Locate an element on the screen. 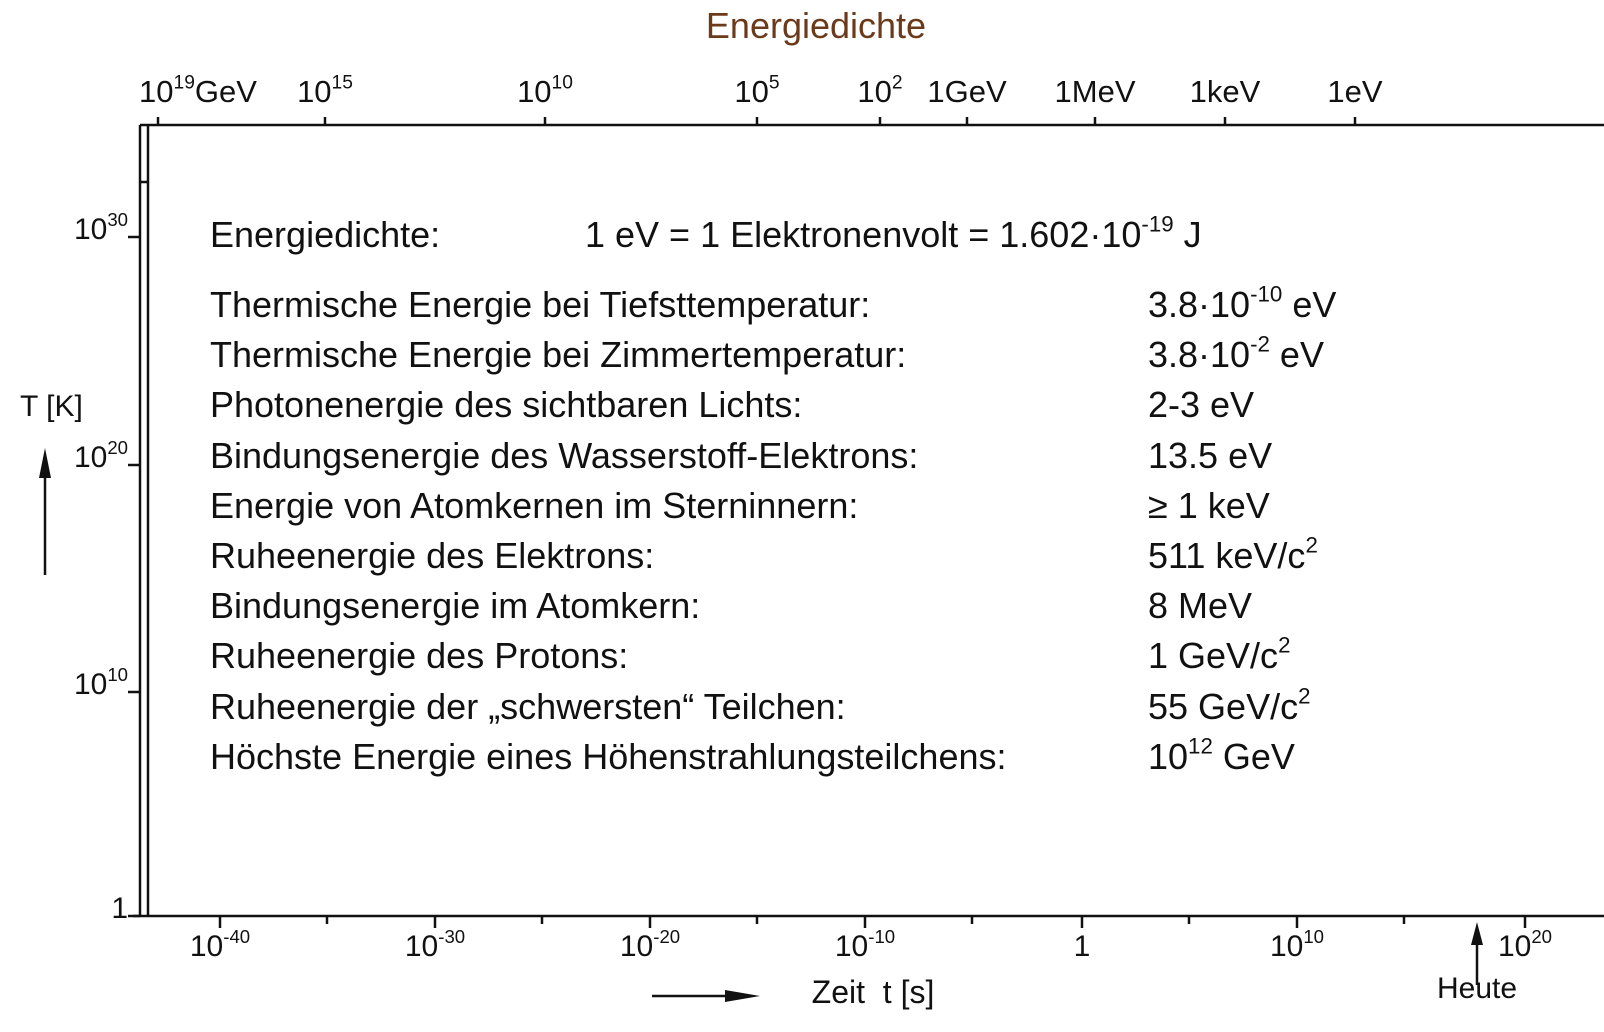 This screenshot has height=1032, width=1604. row-value: 55 GeV/c2 is located at coordinates (1229, 705).